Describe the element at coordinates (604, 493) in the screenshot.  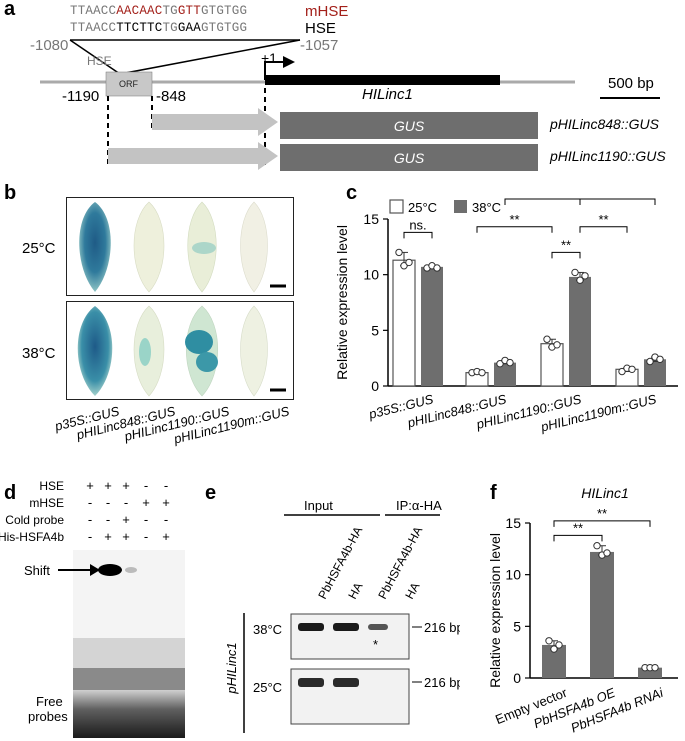
I see `chart-f-title: HILinc1` at that location.